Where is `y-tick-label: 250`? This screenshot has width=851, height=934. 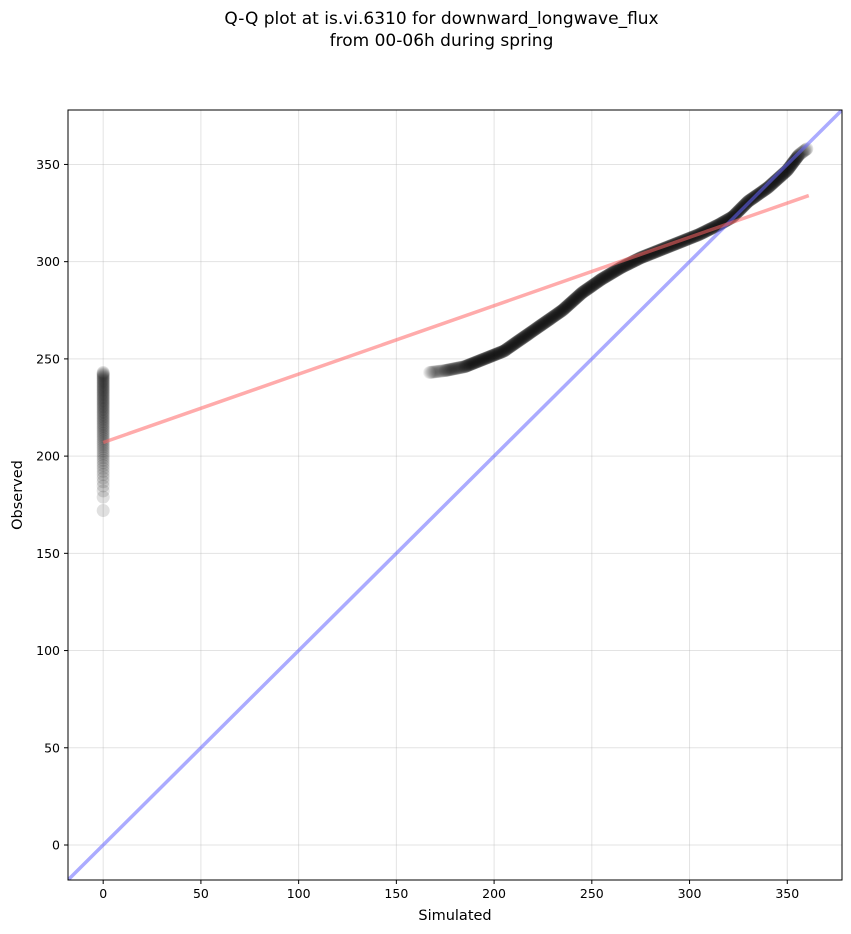 y-tick-label: 250 is located at coordinates (48, 358).